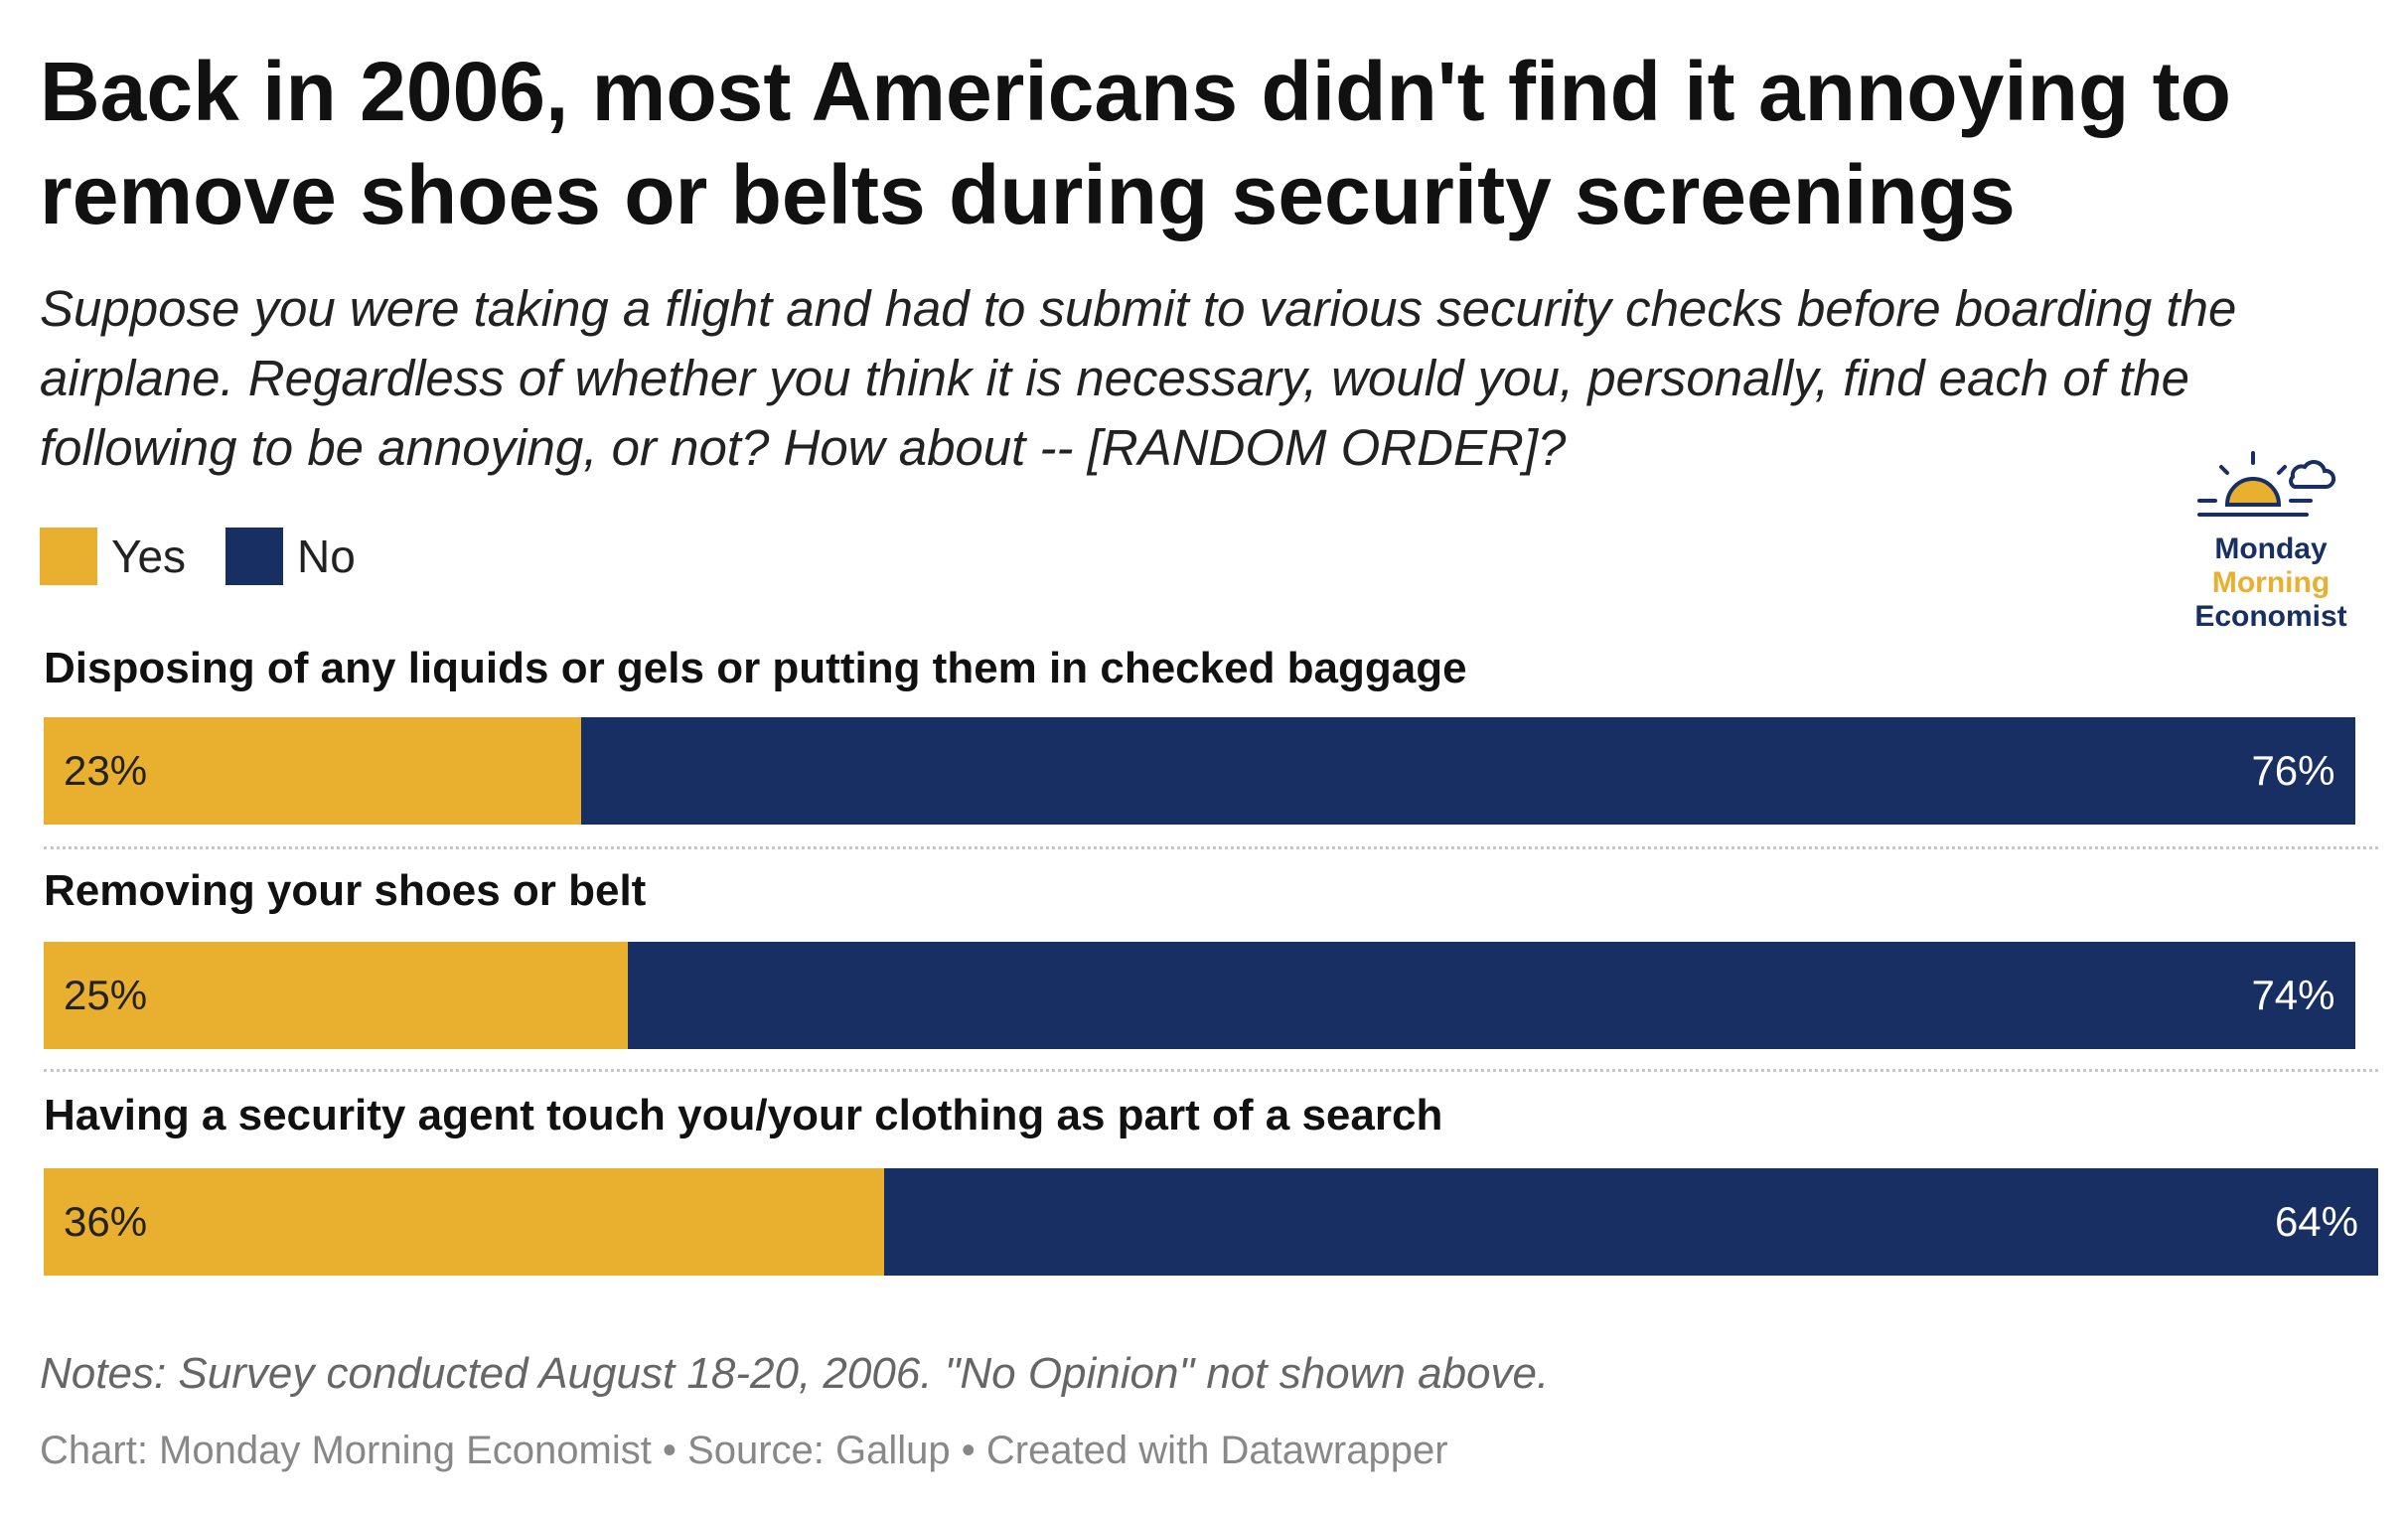 This screenshot has width=2408, height=1514. I want to click on sunrise-icon, so click(2266, 484).